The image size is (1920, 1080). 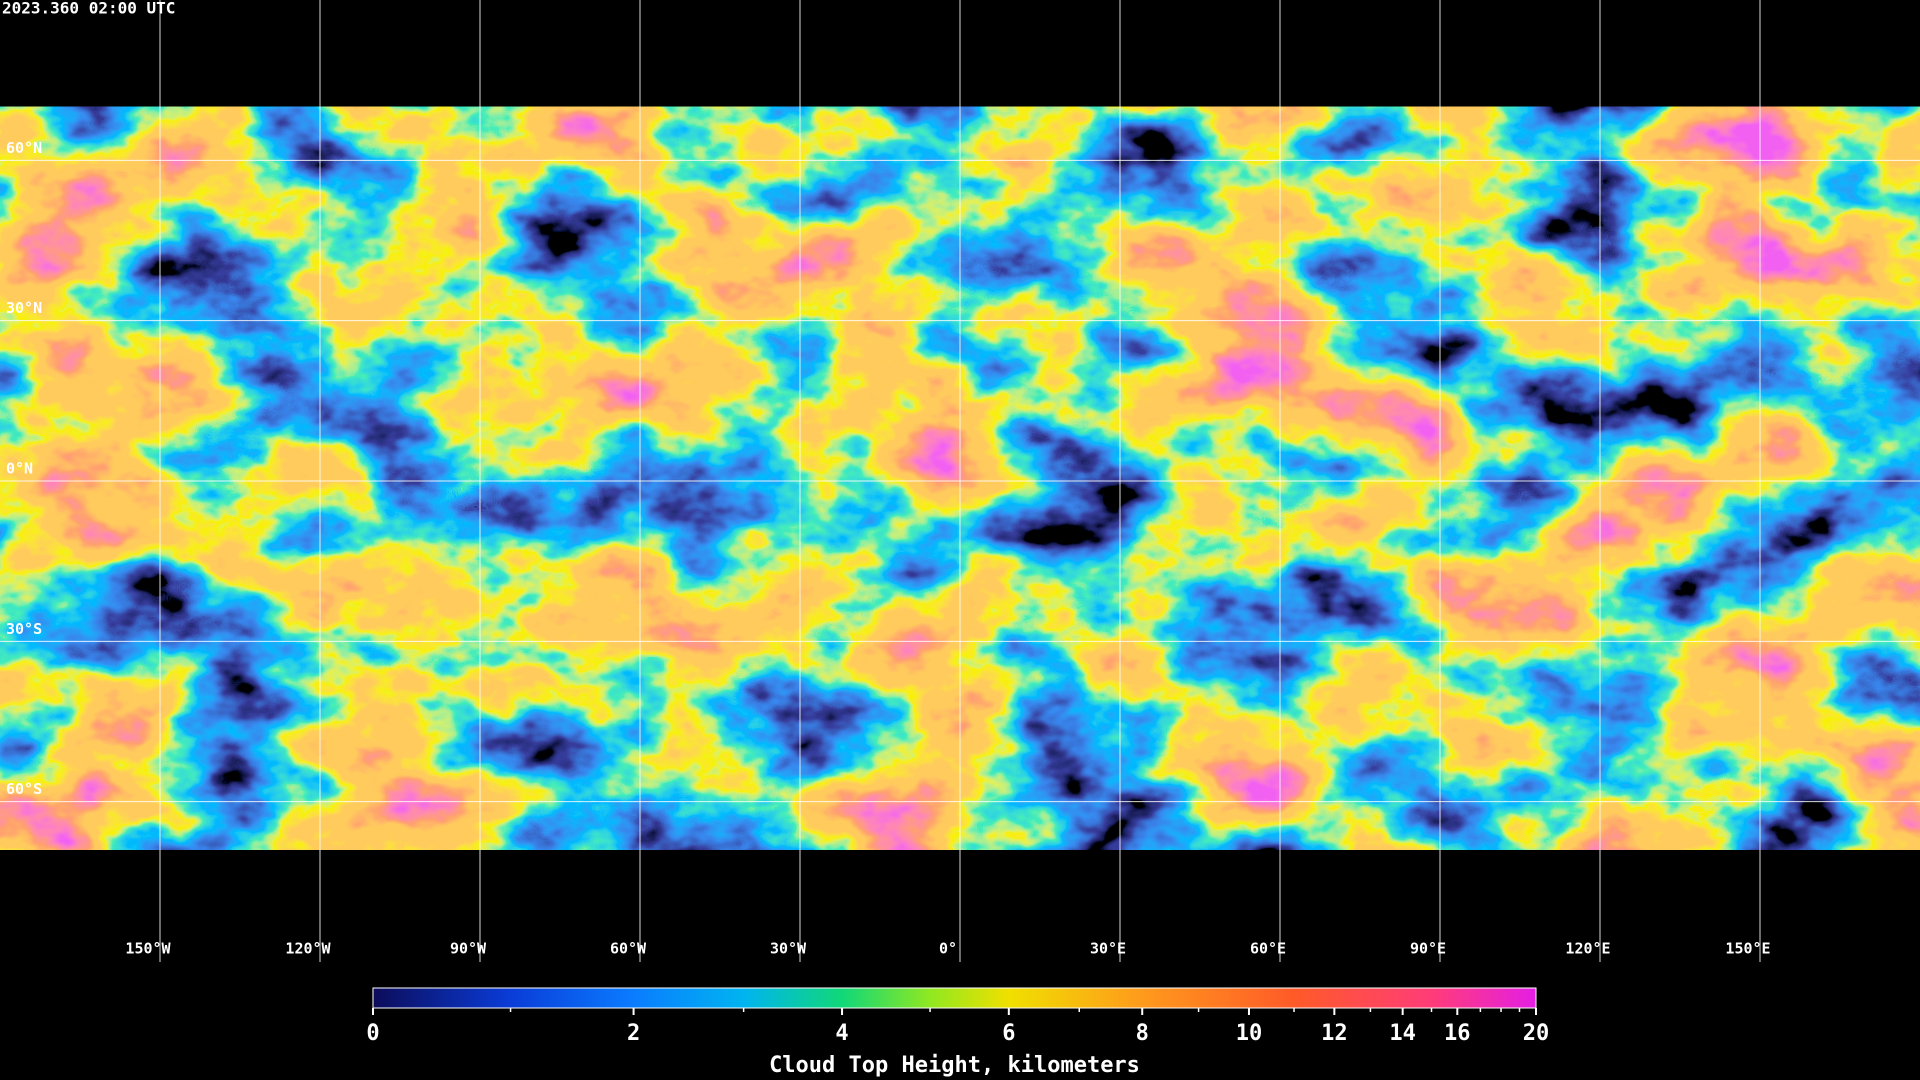 What do you see at coordinates (308, 949) in the screenshot?
I see `lon-label: 120°W` at bounding box center [308, 949].